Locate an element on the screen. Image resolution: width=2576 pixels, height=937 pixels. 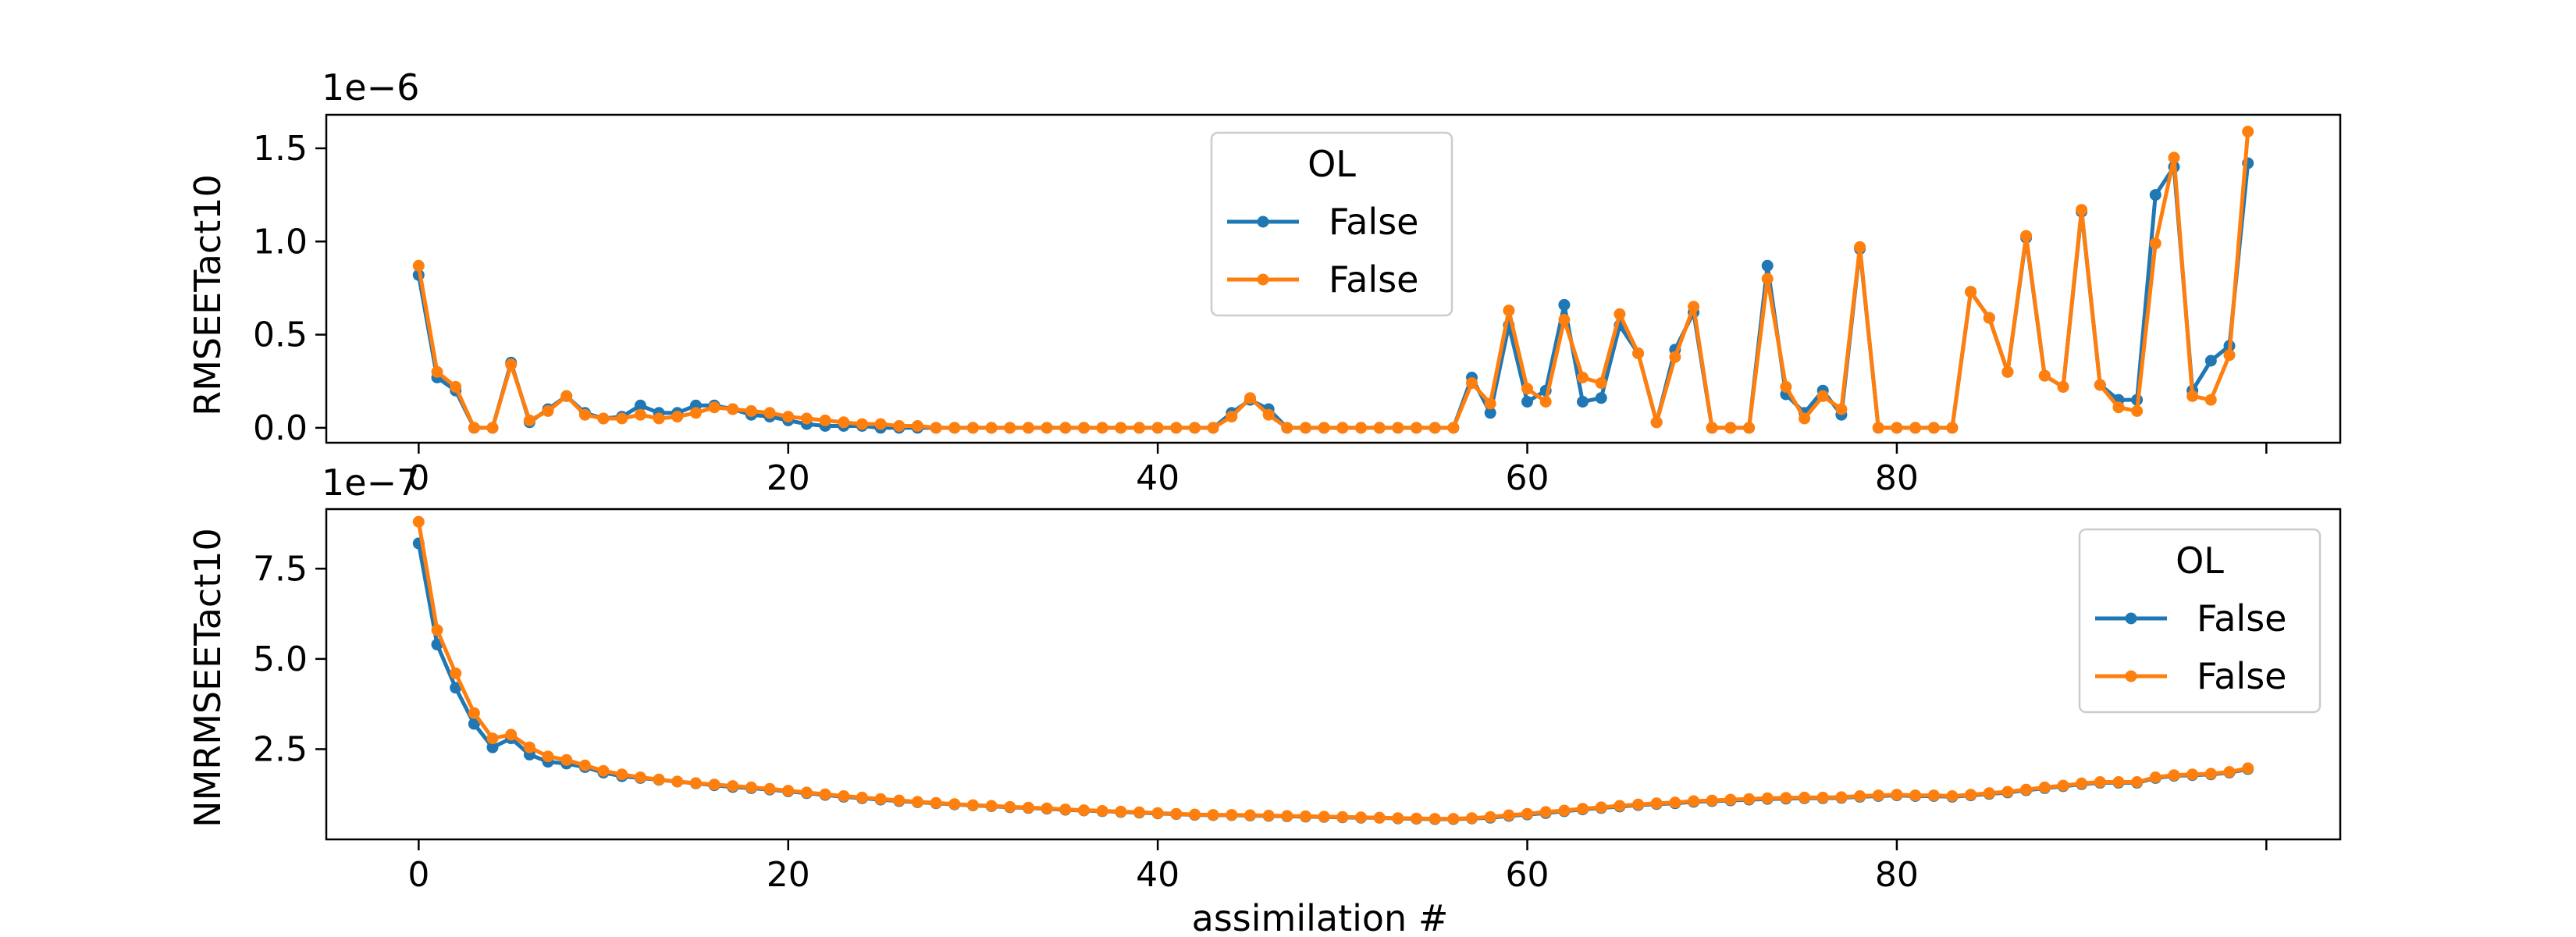
legend-box is located at coordinates (1331, 224).